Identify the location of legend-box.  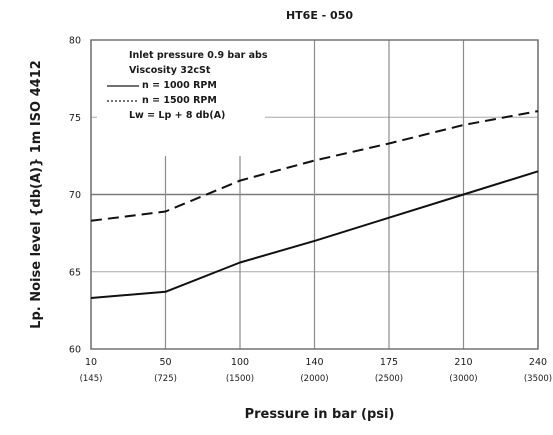
(181, 87).